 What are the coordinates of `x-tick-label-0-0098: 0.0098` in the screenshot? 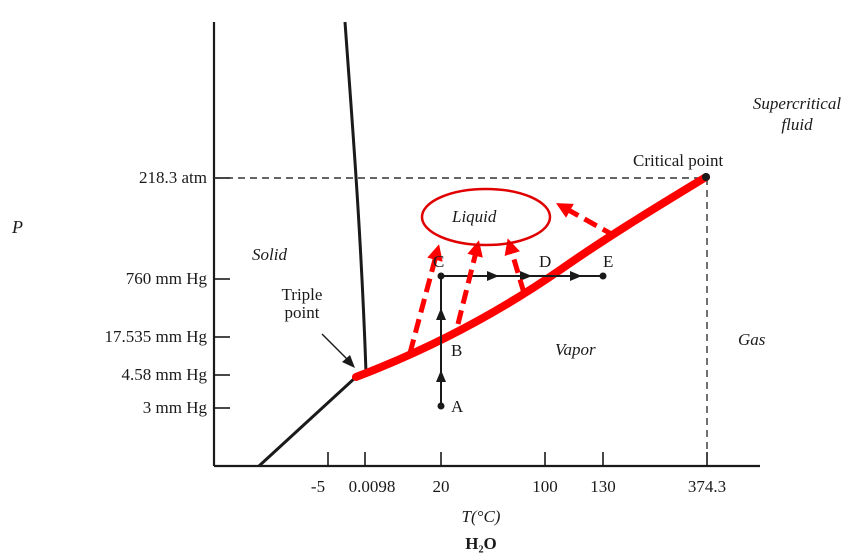 It's located at (372, 486).